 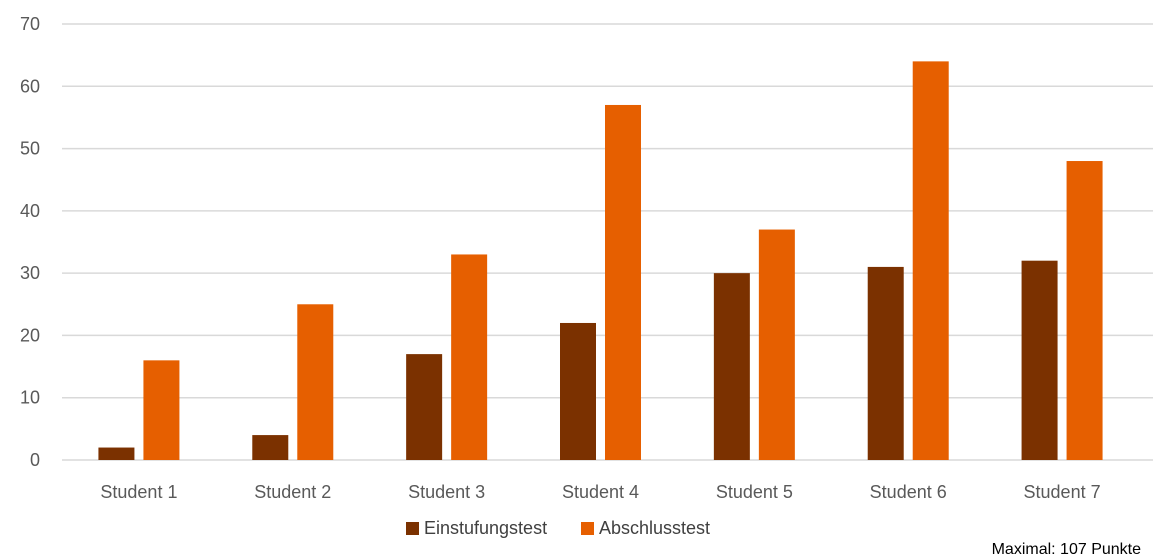 I want to click on x-tick-label: Student 7, so click(x=1062, y=492).